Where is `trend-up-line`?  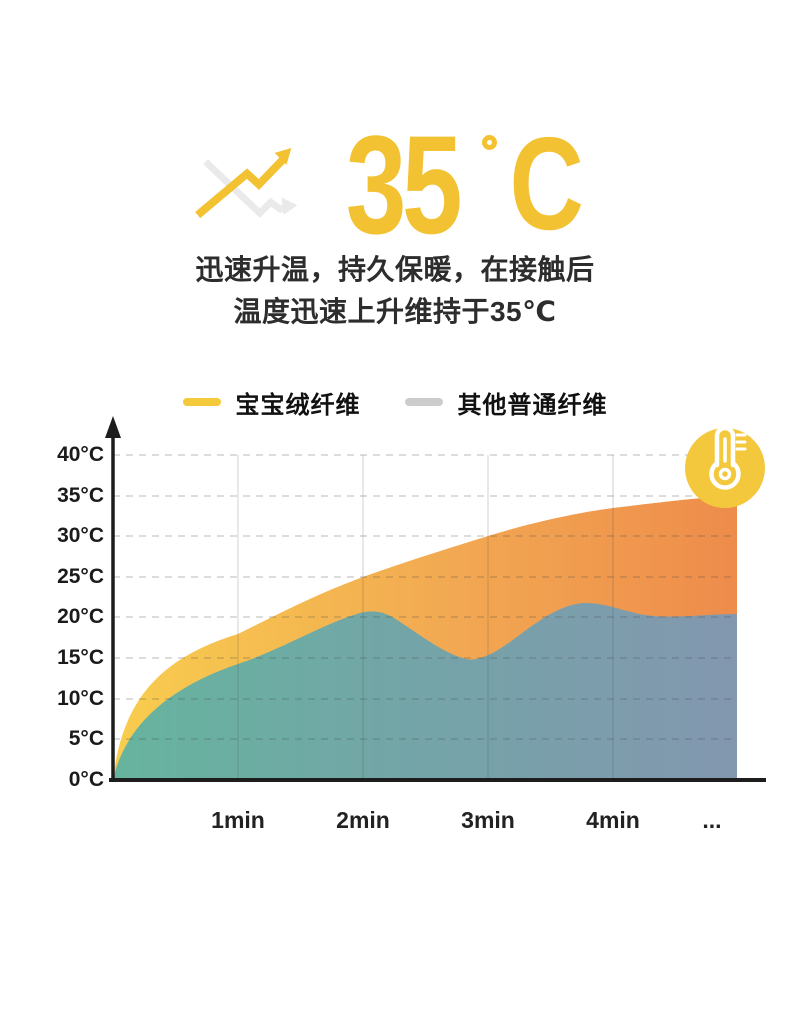
trend-up-line is located at coordinates (241, 187).